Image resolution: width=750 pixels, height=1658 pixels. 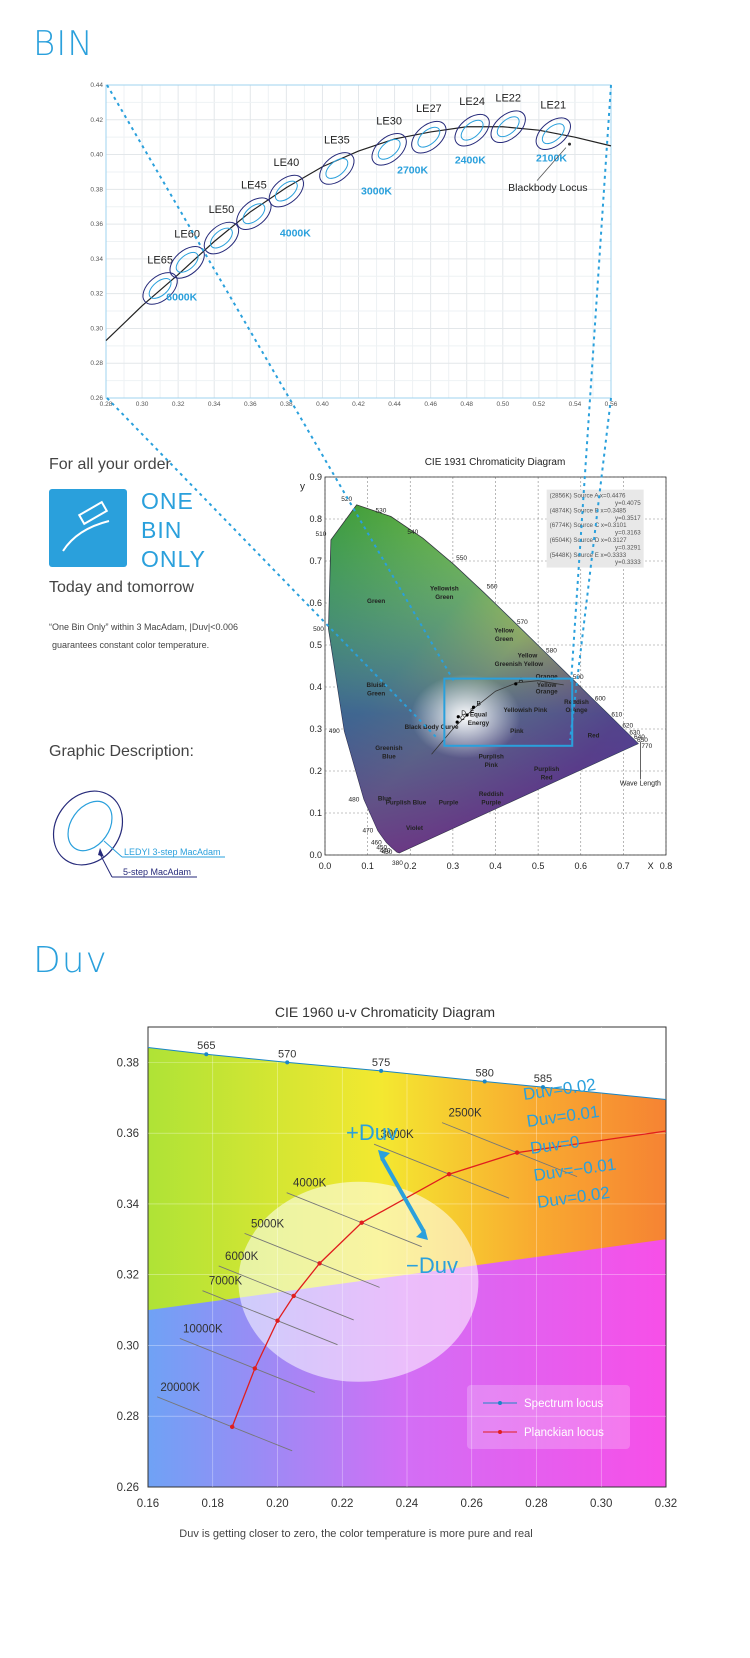 What do you see at coordinates (96, 259) in the screenshot?
I see `y-tick-label: 0.34` at bounding box center [96, 259].